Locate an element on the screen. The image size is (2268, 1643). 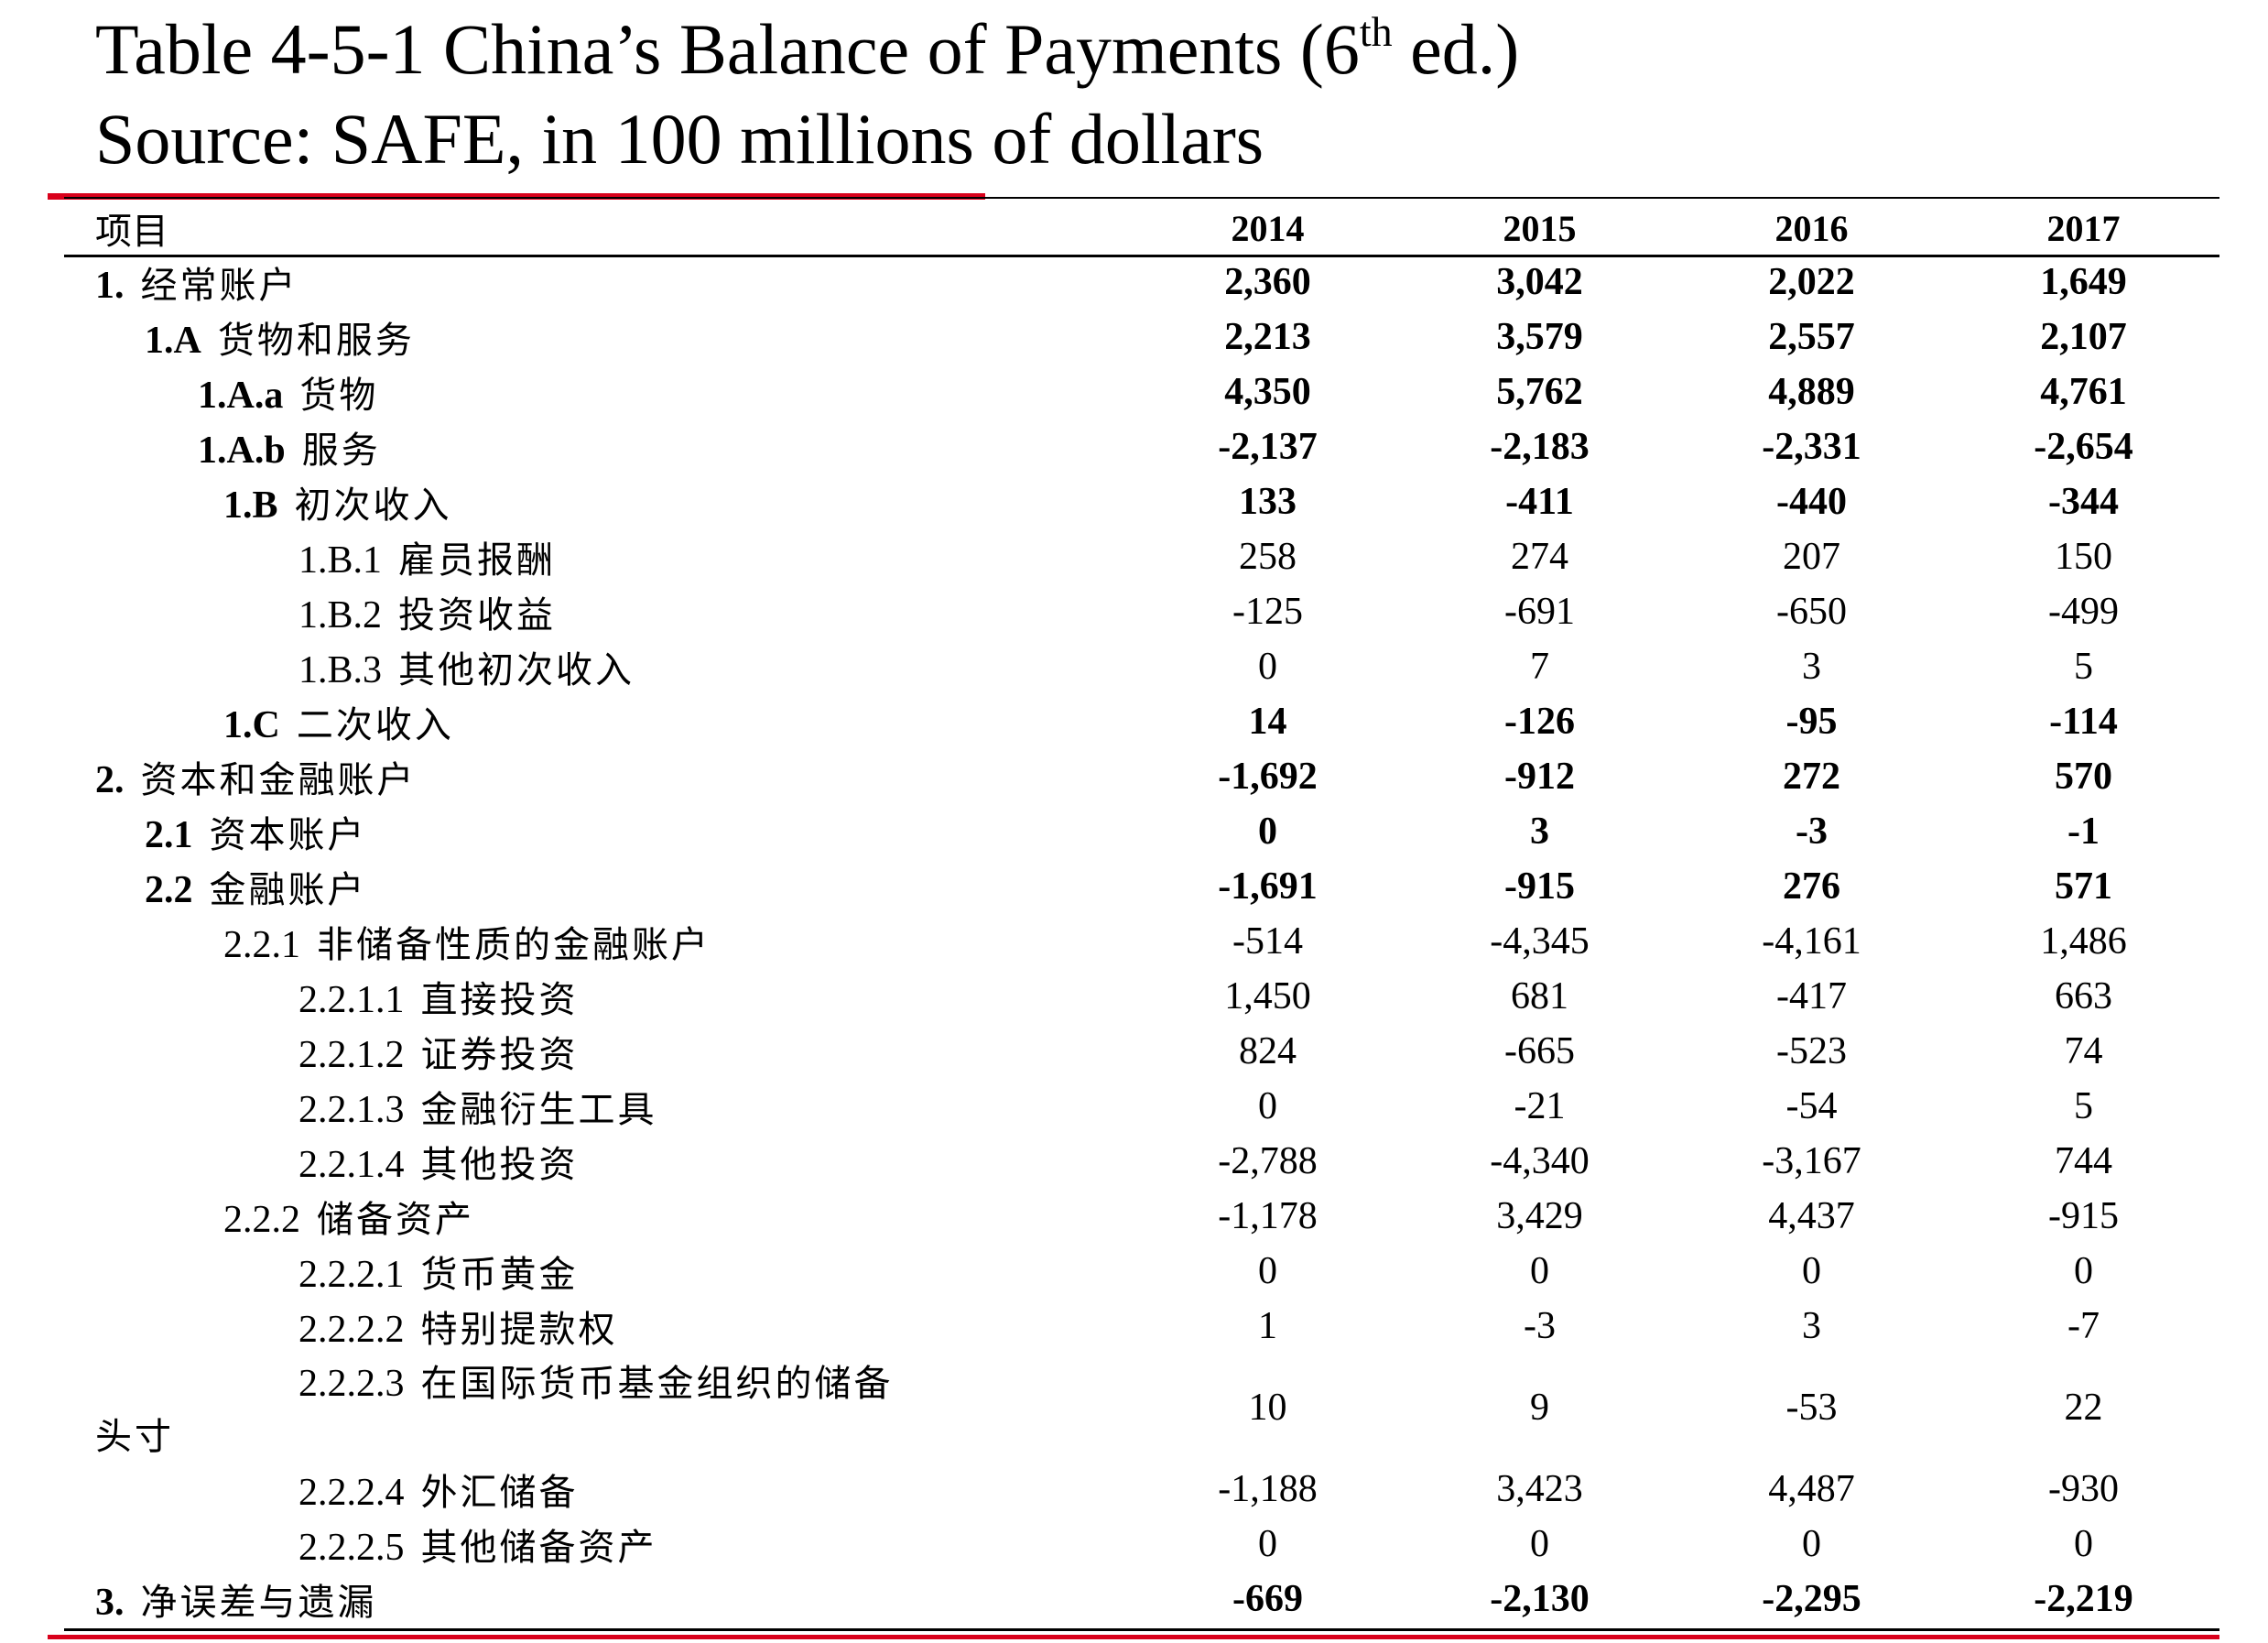
row-code: 1.C is located at coordinates (252, 725).